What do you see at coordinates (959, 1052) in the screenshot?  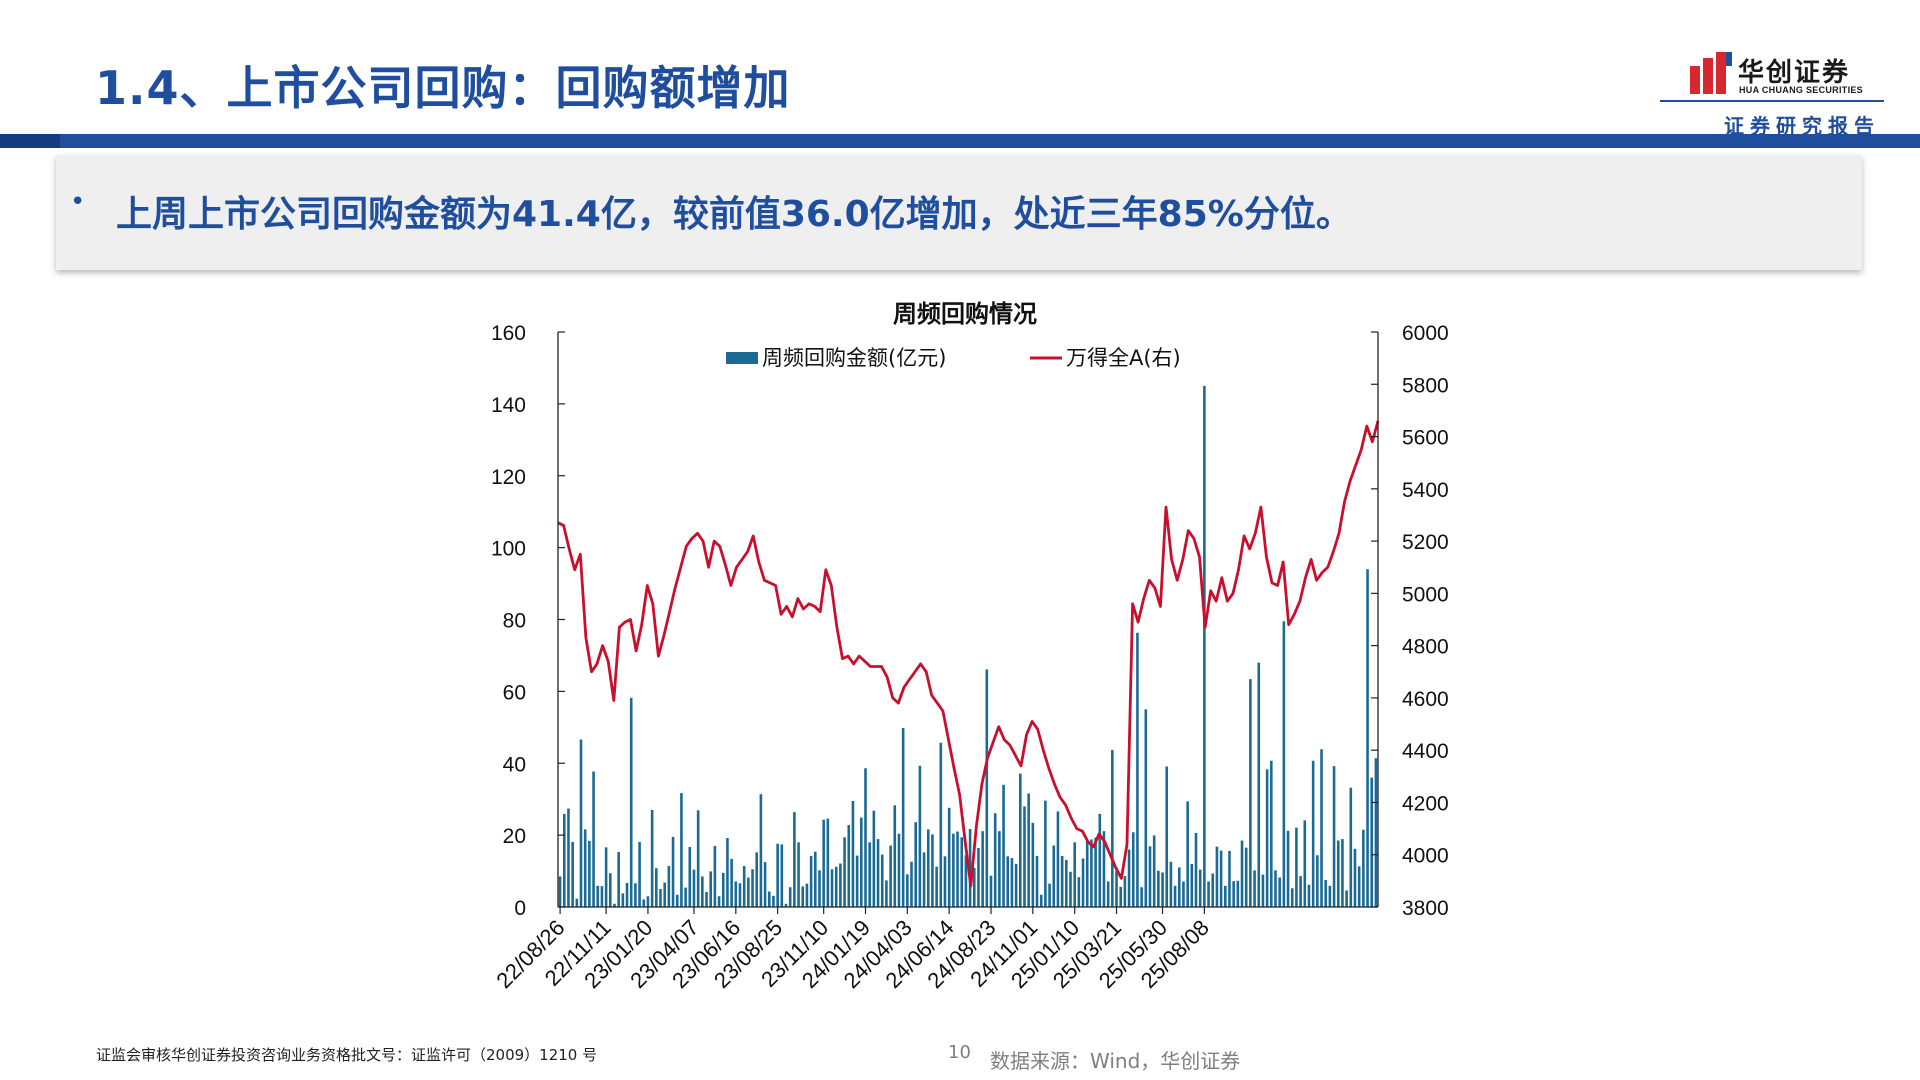 I see `page-number: 10` at bounding box center [959, 1052].